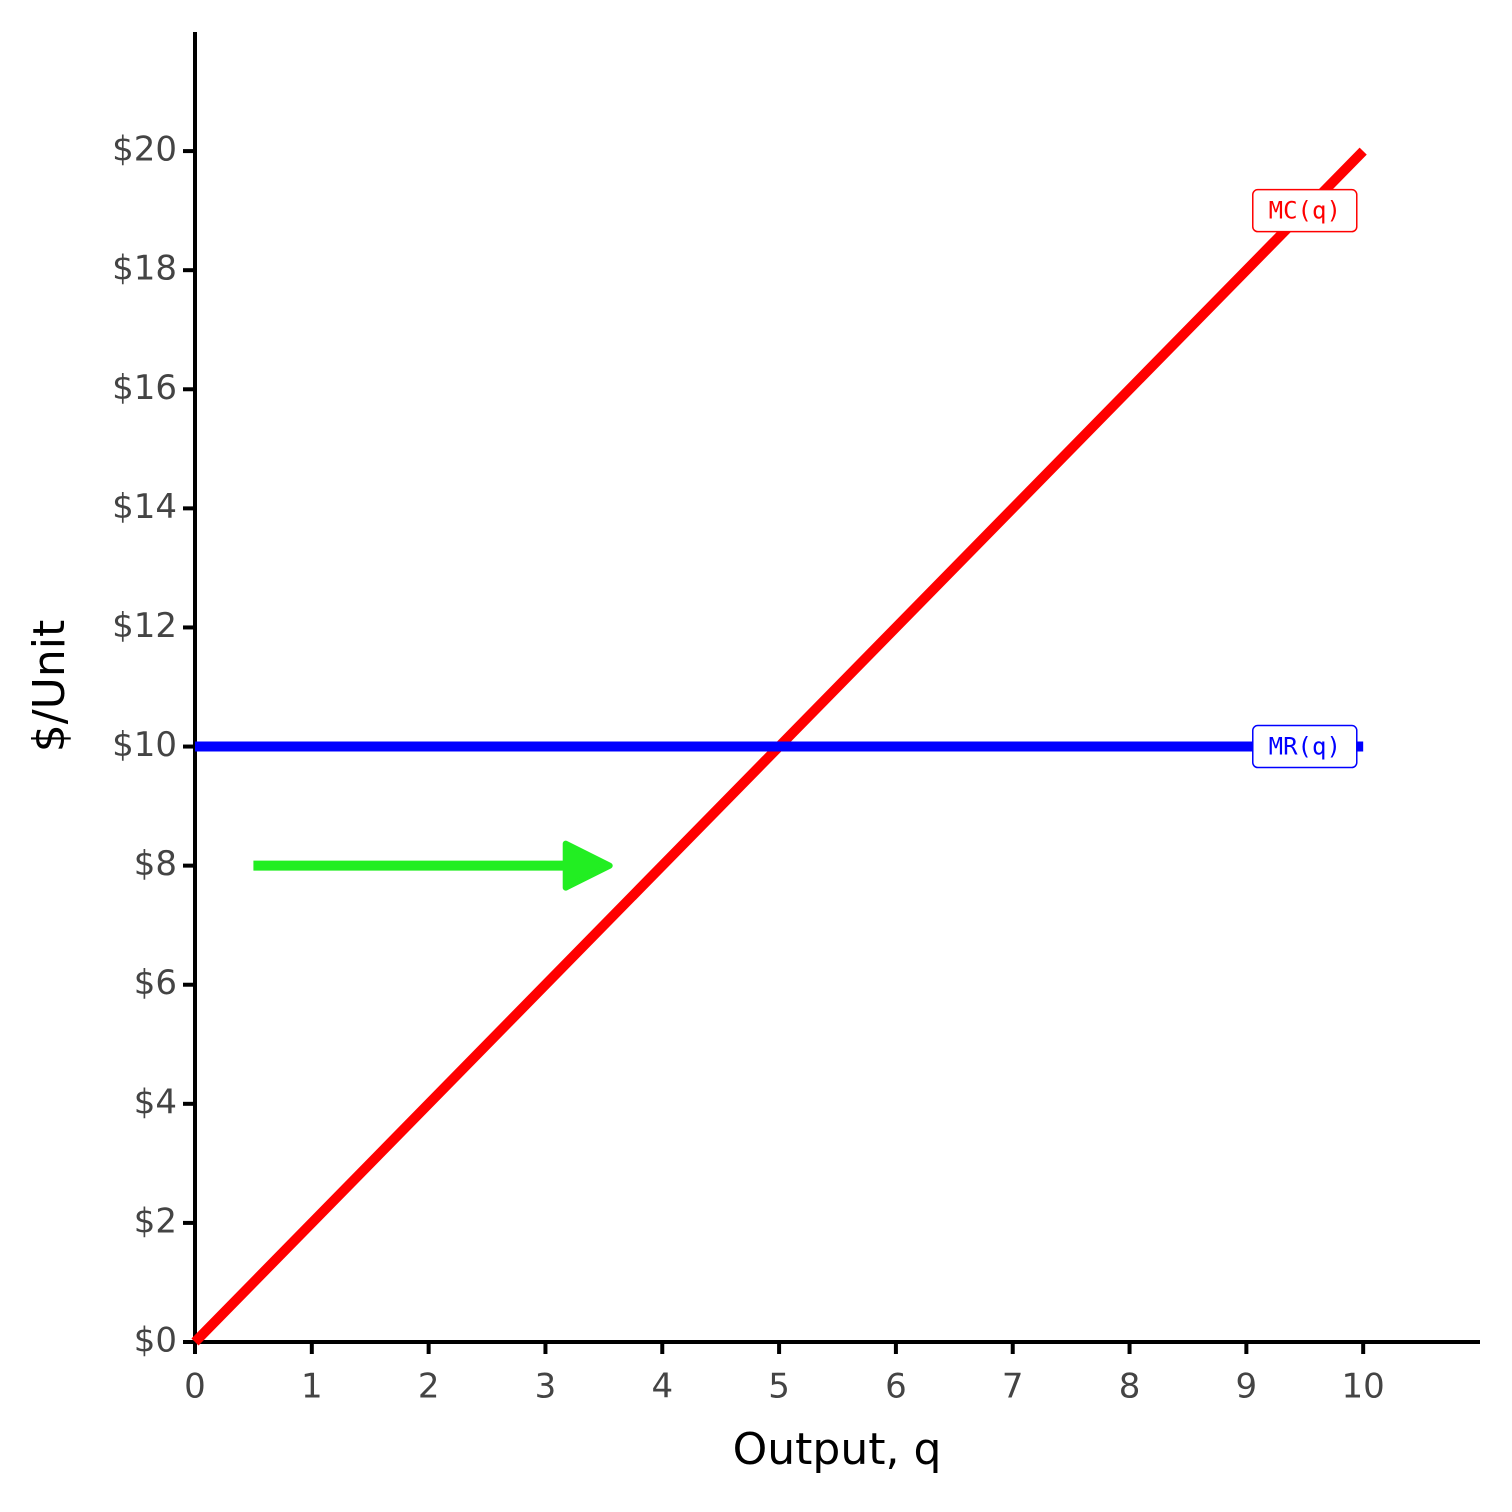 This screenshot has height=1512, width=1512. Describe the element at coordinates (662, 1387) in the screenshot. I see `x-tick-label: 4` at that location.